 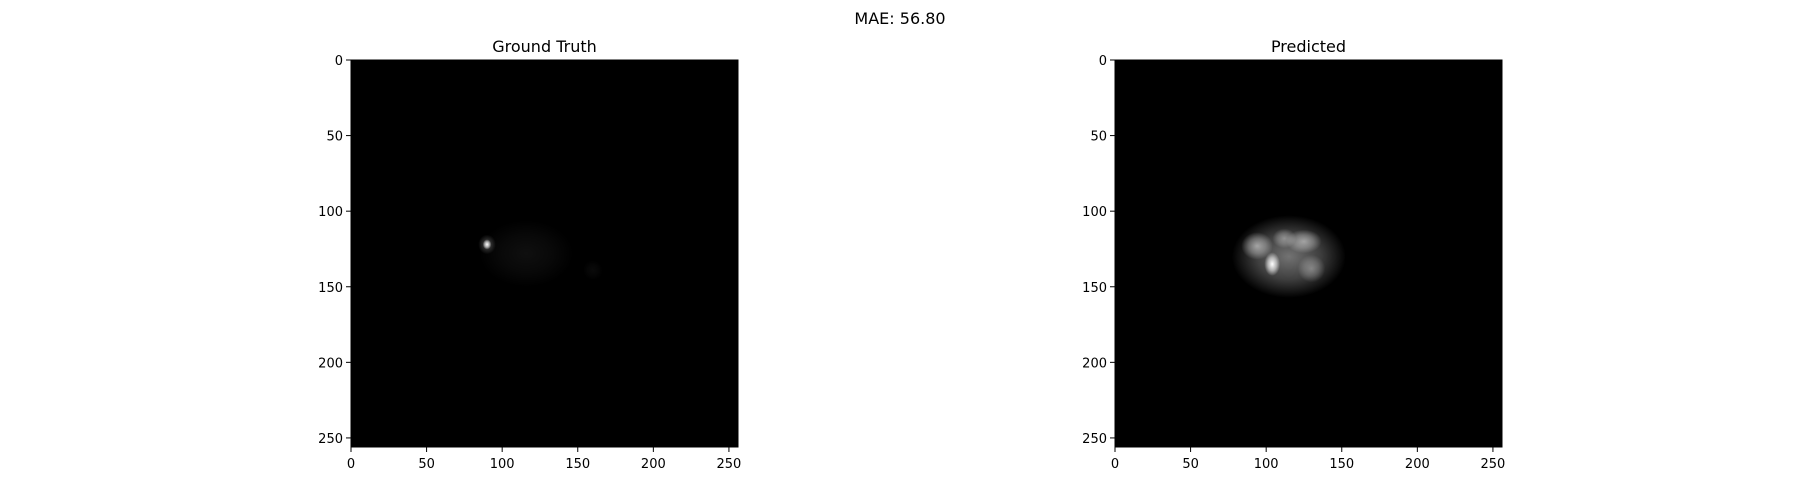 I want to click on figure-suptitle: MAE: 56.80, so click(x=899, y=18).